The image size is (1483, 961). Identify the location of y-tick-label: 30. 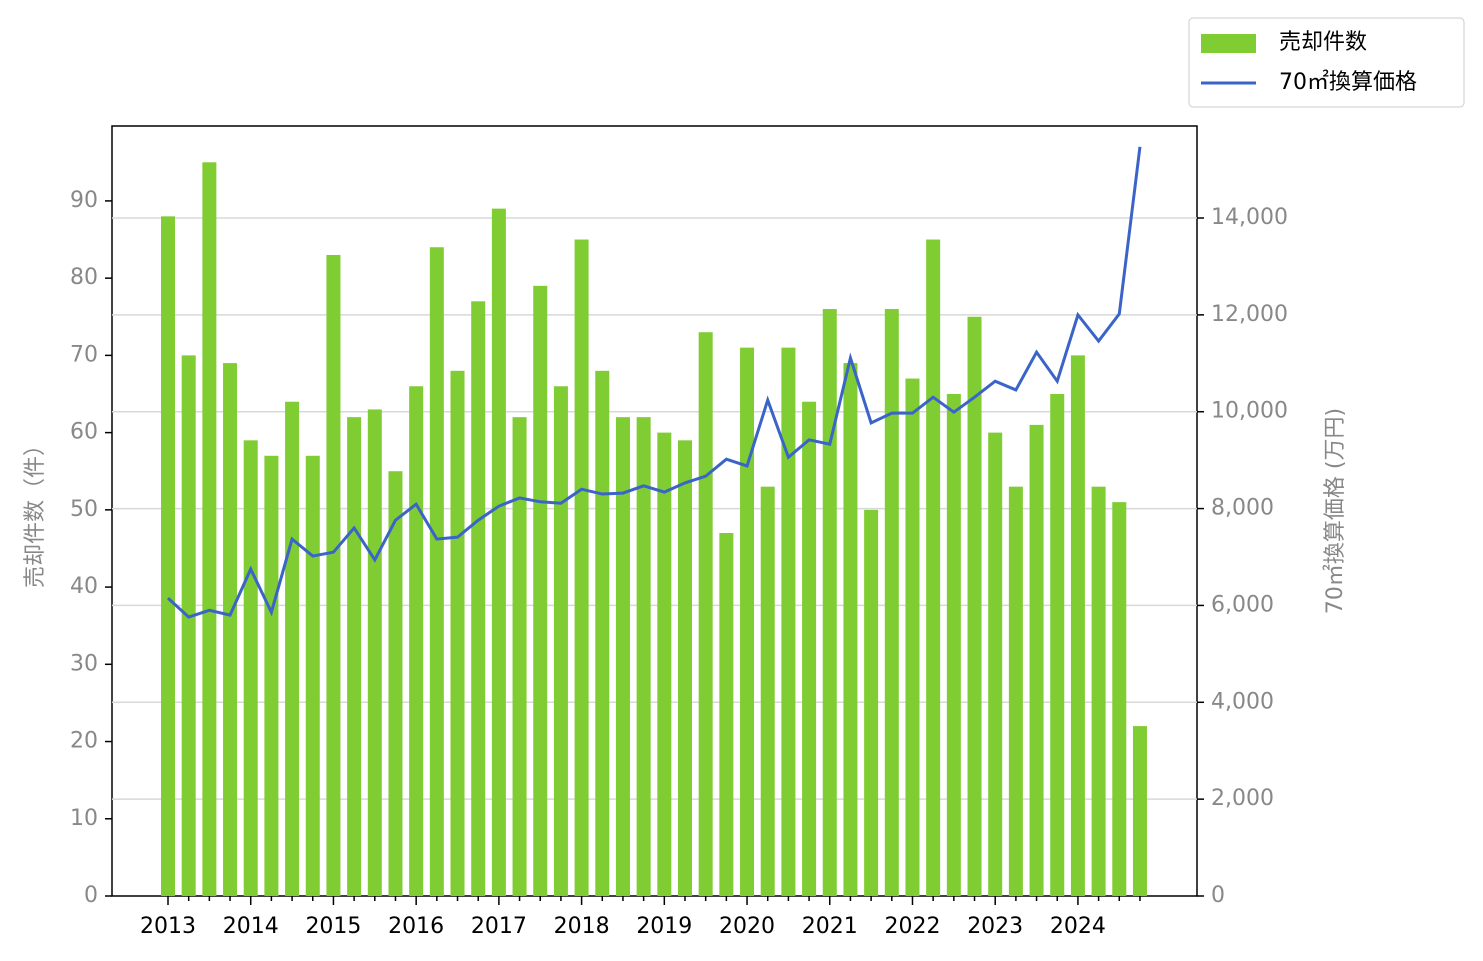
(84, 663).